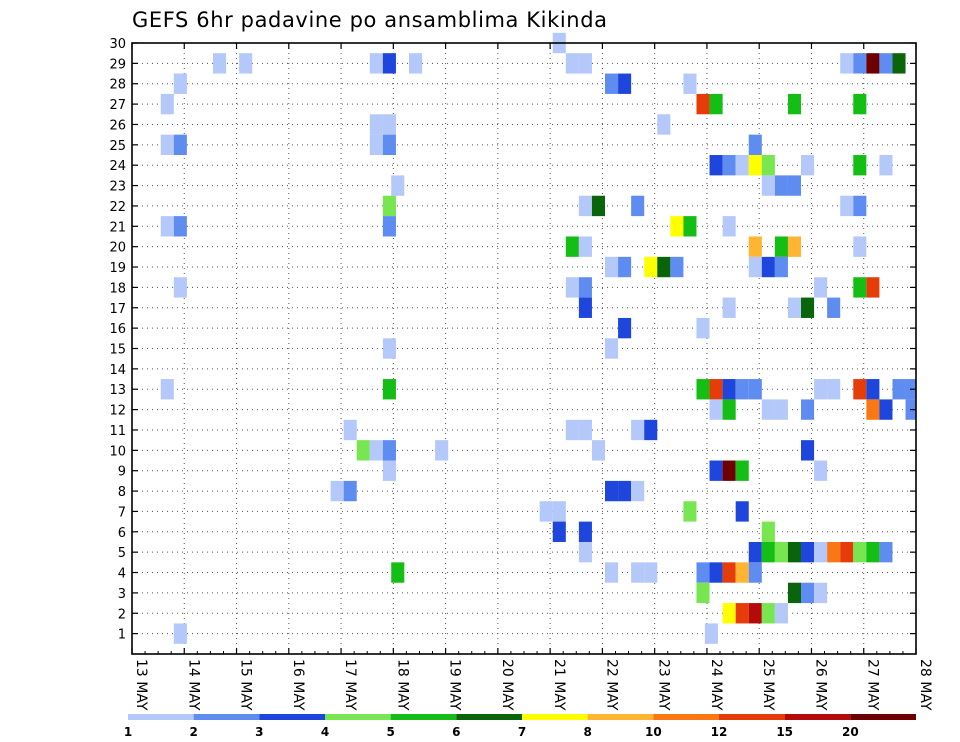 This screenshot has height=742, width=960. I want to click on y-tick-label: 4, so click(122, 574).